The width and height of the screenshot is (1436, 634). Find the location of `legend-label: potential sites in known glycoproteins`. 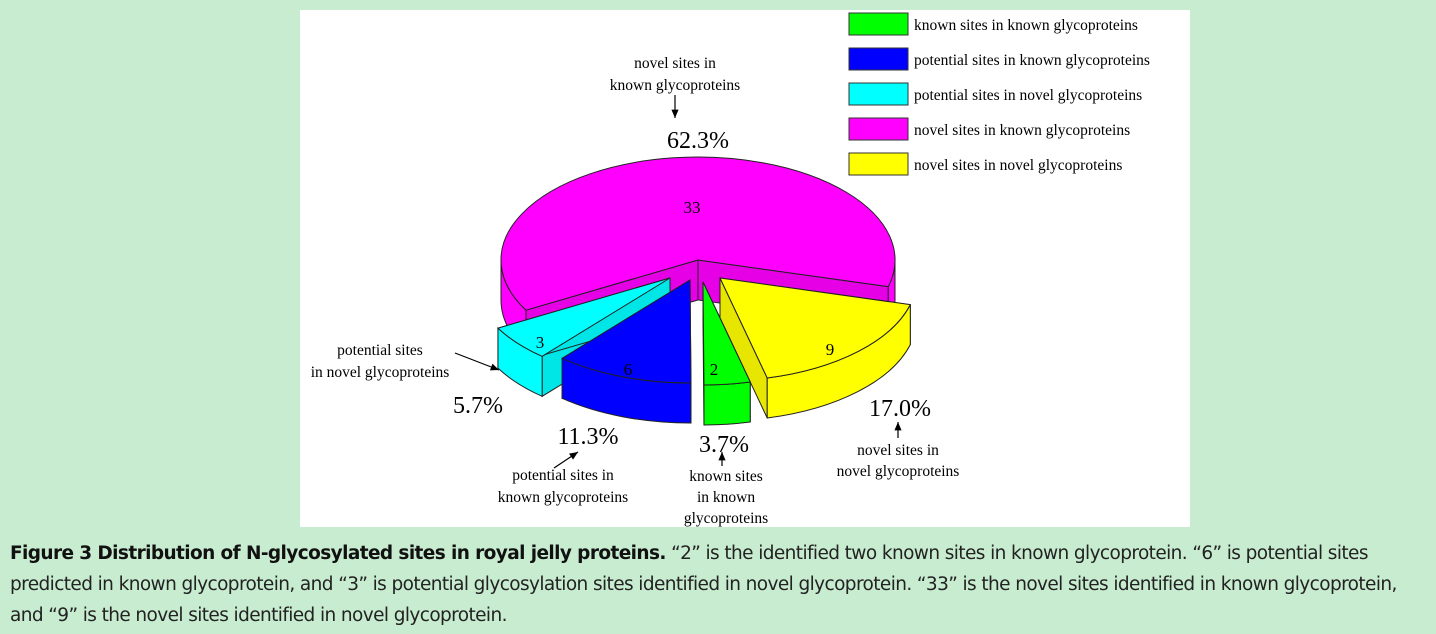

legend-label: potential sites in known glycoproteins is located at coordinates (1032, 60).